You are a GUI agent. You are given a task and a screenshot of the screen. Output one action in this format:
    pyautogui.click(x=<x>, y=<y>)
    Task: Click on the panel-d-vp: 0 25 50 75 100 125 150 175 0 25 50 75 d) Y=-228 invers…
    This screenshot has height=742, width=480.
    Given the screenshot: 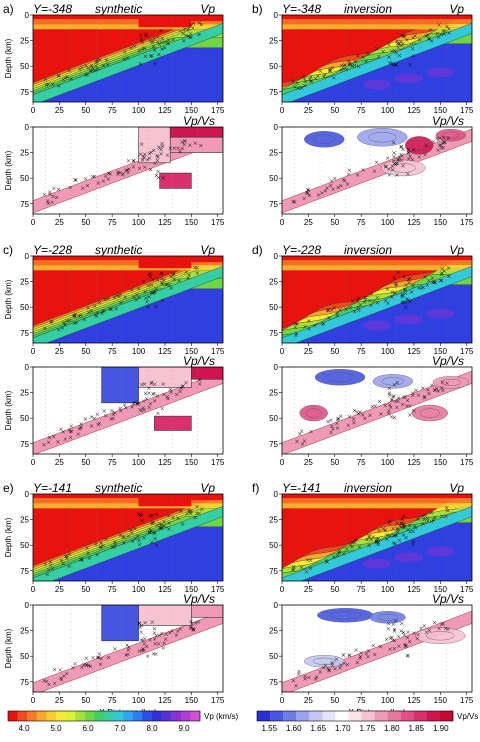 What is the action you would take?
    pyautogui.click(x=363, y=299)
    